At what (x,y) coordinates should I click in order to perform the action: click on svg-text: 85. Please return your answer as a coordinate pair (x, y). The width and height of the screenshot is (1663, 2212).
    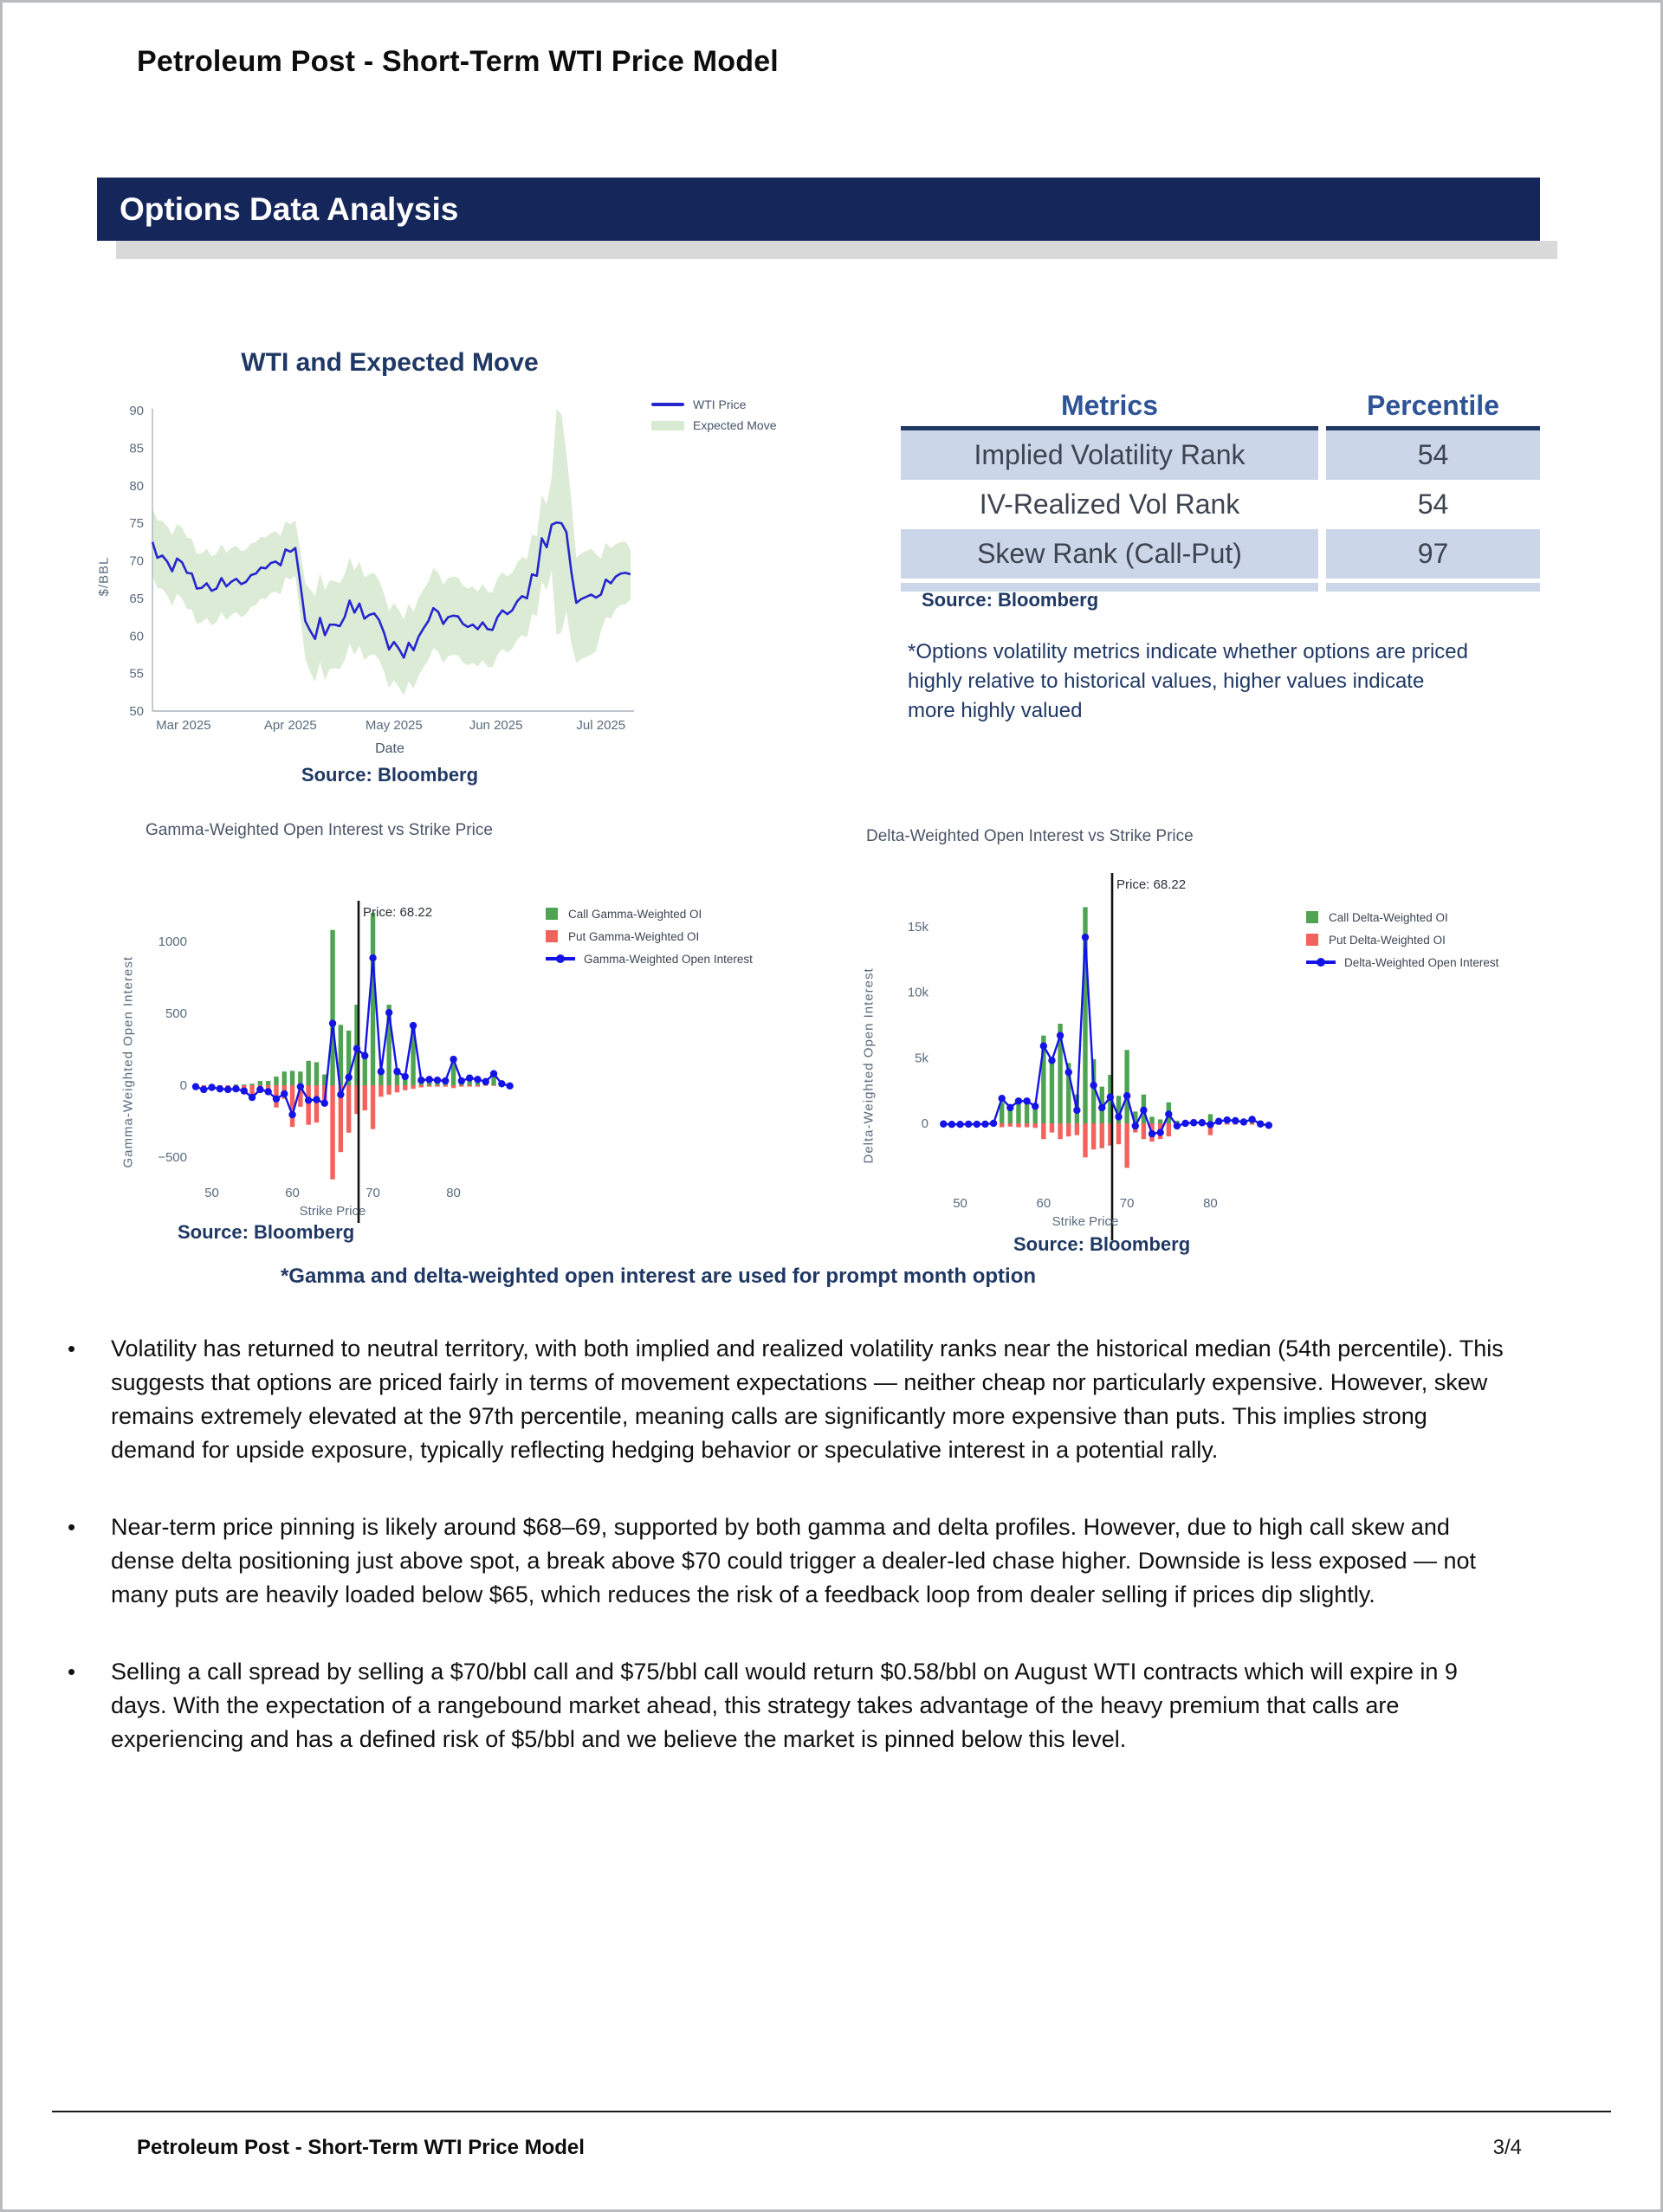
    Looking at the image, I should click on (136, 448).